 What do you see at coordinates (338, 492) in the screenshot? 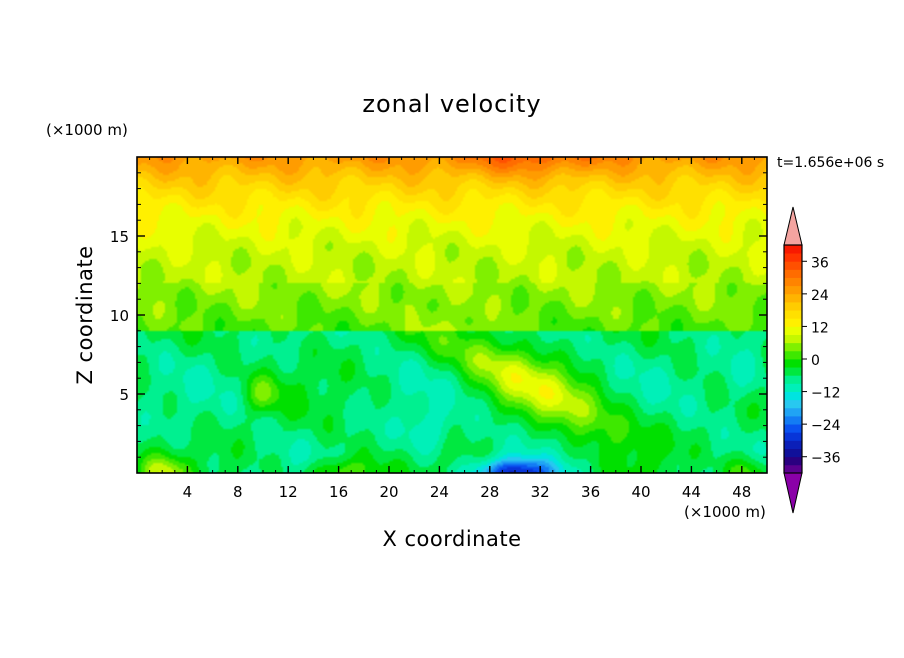
I see `x-tick-label: 16` at bounding box center [338, 492].